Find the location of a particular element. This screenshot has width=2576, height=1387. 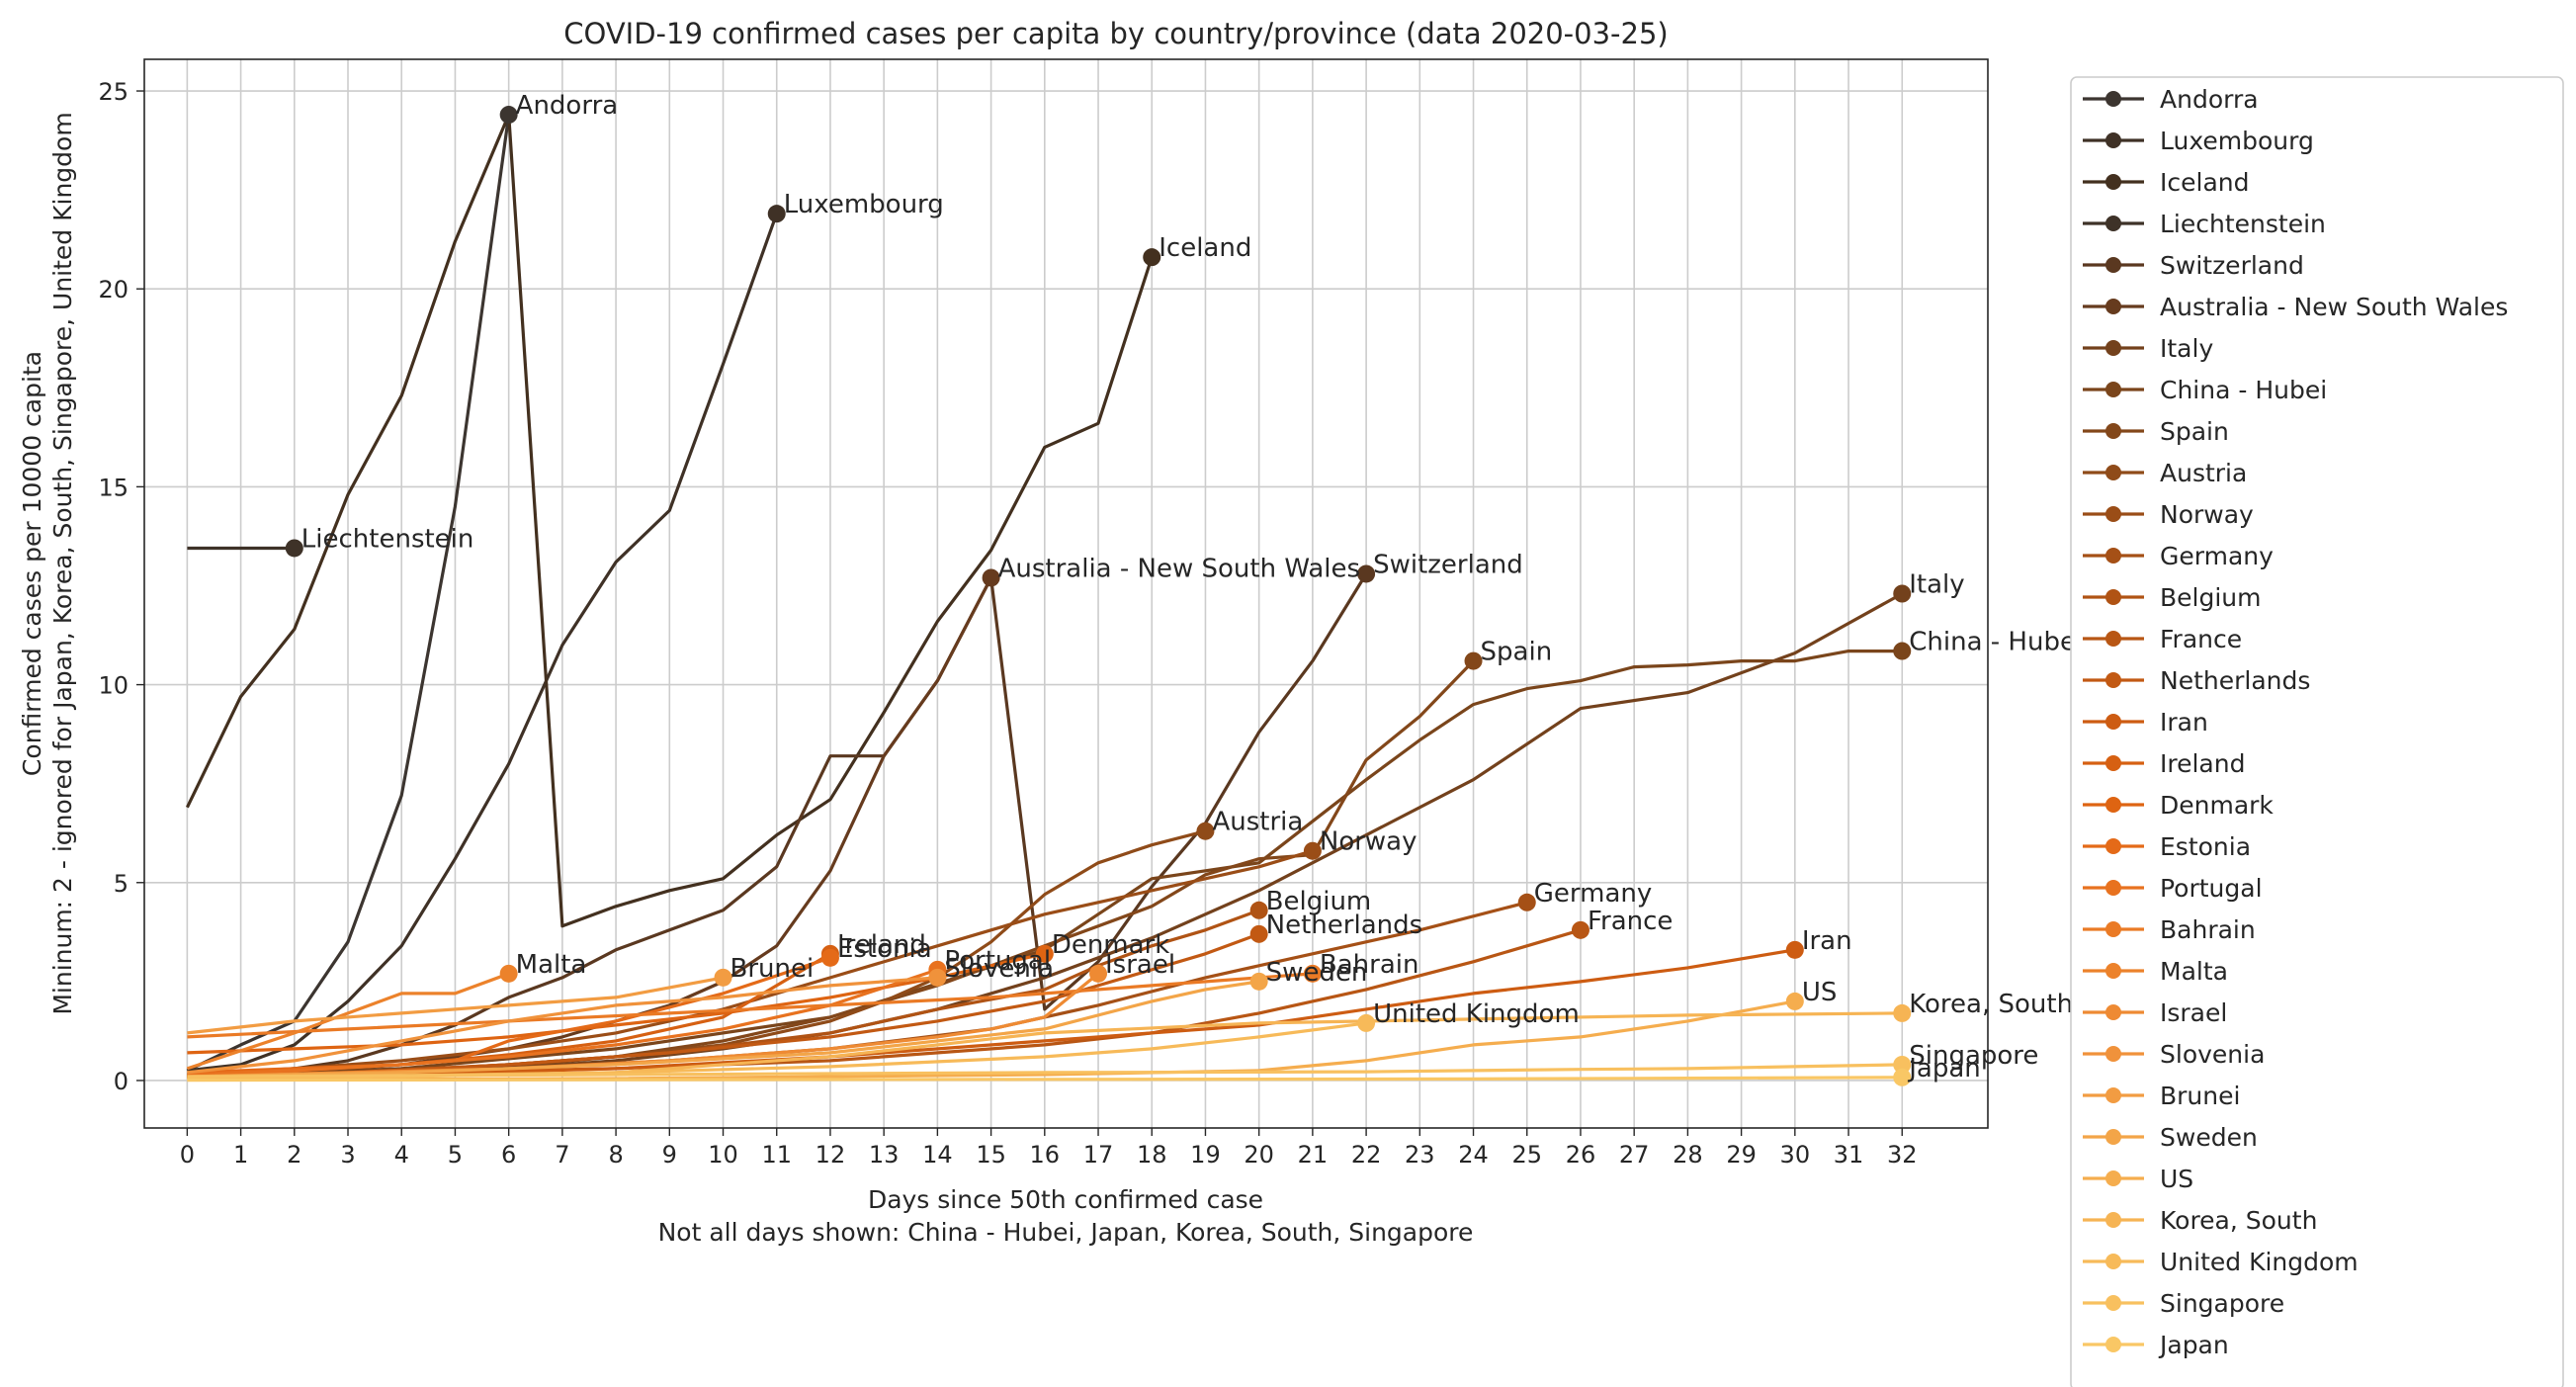

x-tick-label: 1 is located at coordinates (240, 1155).